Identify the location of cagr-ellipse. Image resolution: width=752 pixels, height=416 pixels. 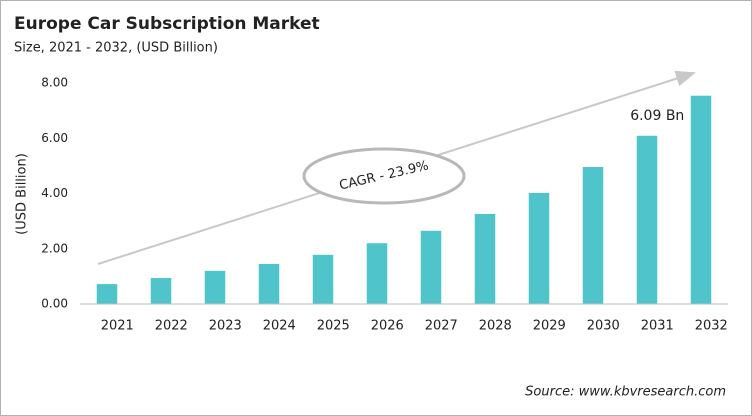
(384, 176).